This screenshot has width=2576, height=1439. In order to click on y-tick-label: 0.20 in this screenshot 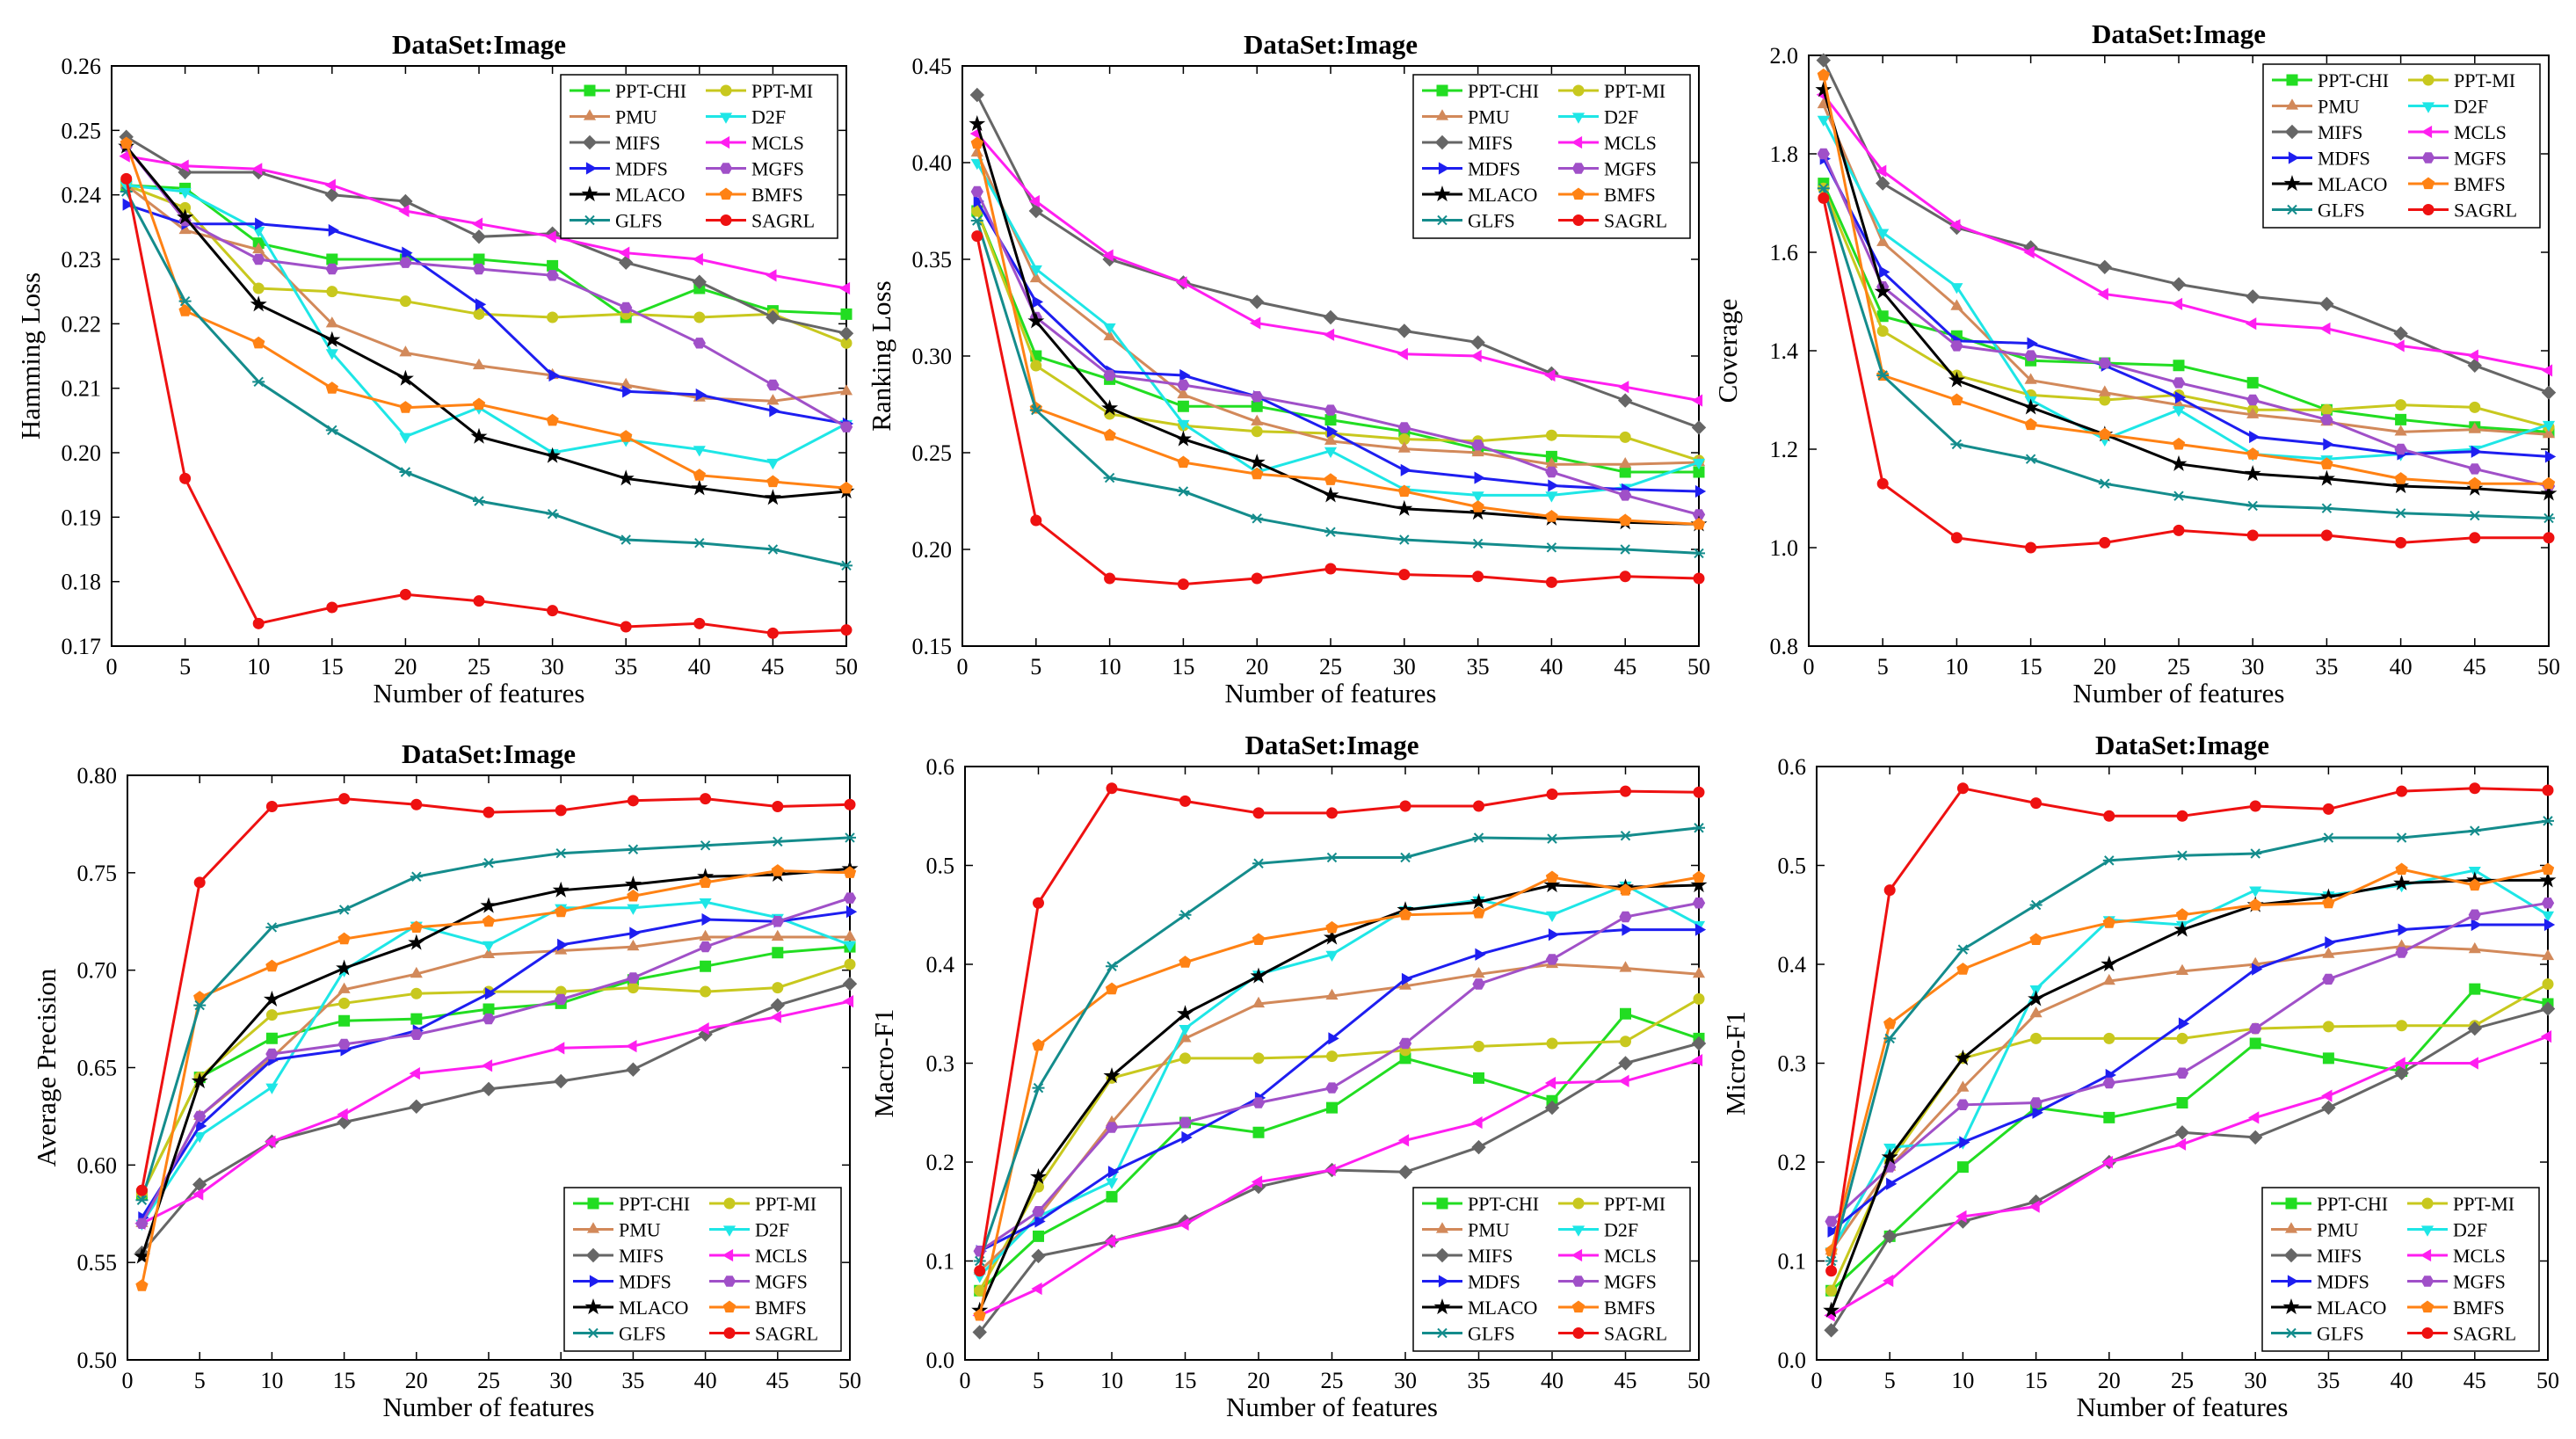, I will do `click(932, 550)`.